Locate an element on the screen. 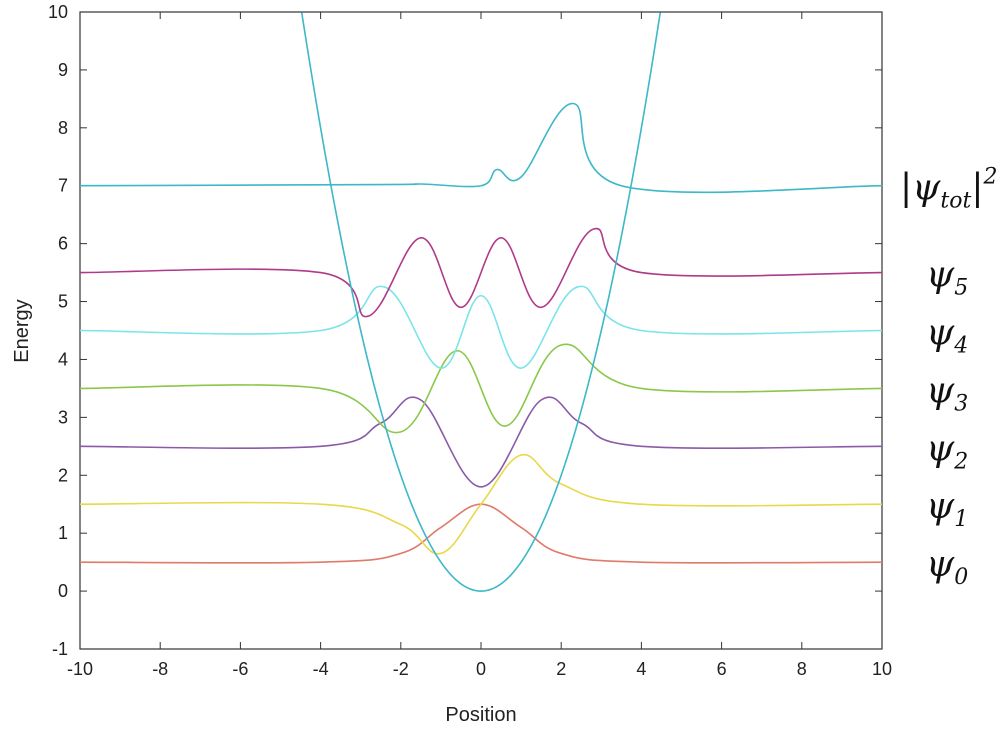 Image resolution: width=1004 pixels, height=731 pixels. label-5: ψ5 is located at coordinates (947, 278).